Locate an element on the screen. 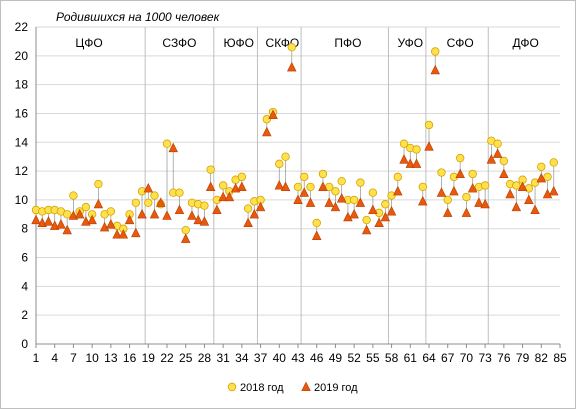 This screenshot has height=409, width=576. region-label: ДФО is located at coordinates (526, 43).